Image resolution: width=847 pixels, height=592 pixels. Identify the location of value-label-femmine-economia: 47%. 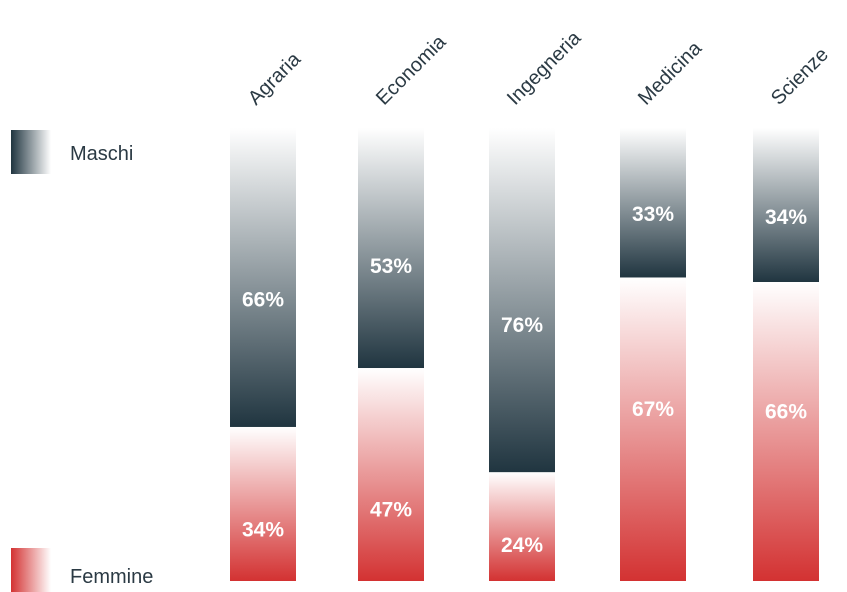
(391, 510).